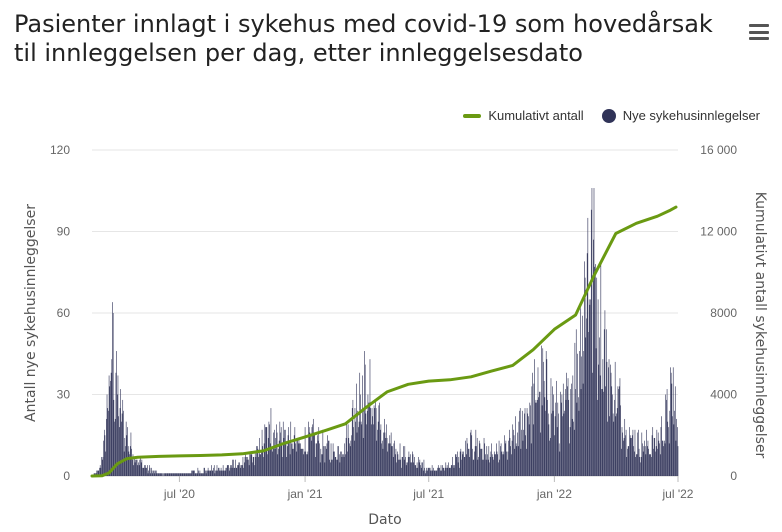  Describe the element at coordinates (759, 32) in the screenshot. I see `hamburger-menu-icon` at that location.